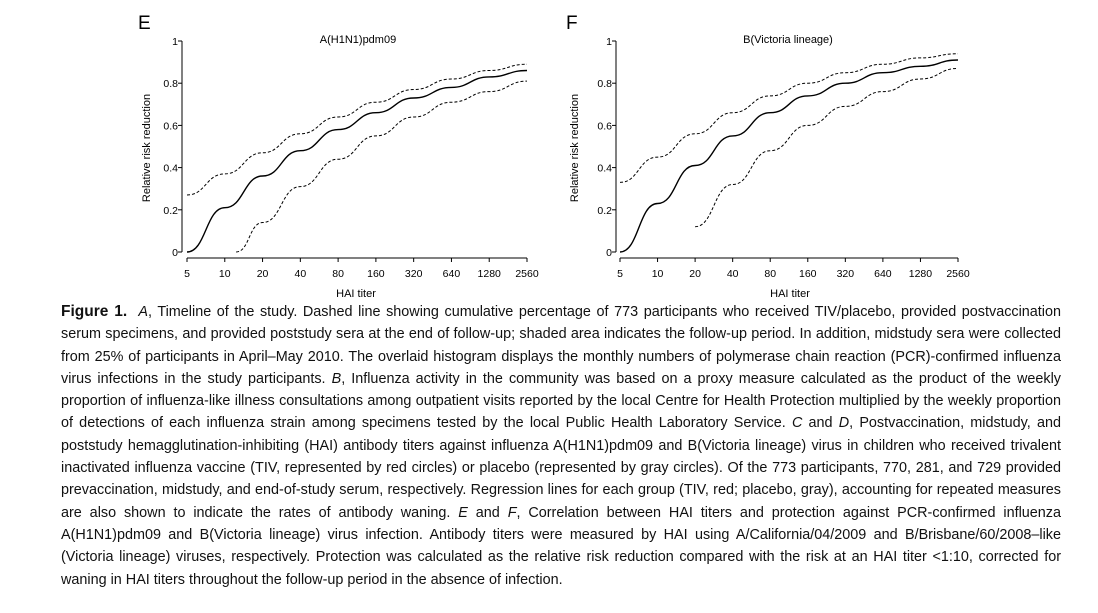 The width and height of the screenshot is (1098, 613). I want to click on caption-text: A, so click(143, 312).